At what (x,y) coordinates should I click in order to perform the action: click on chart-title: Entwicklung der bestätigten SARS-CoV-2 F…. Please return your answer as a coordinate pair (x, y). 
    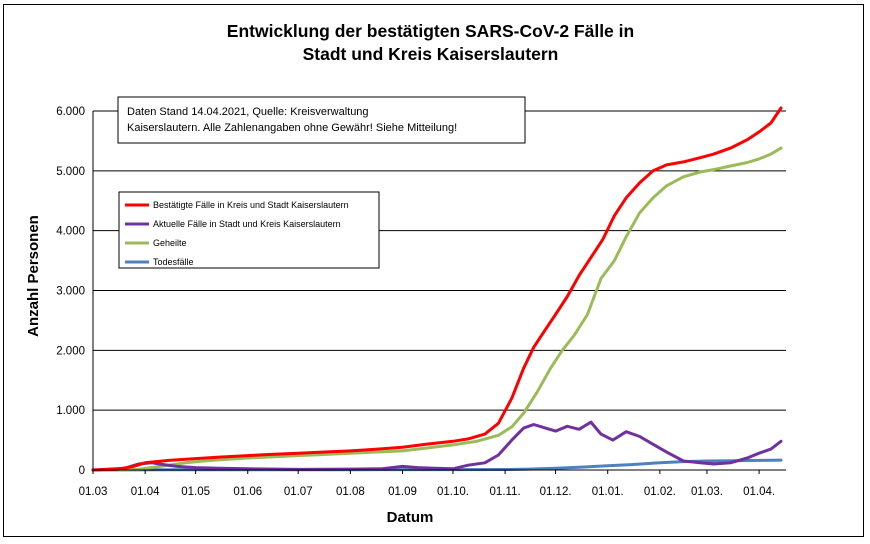
    Looking at the image, I should click on (430, 42).